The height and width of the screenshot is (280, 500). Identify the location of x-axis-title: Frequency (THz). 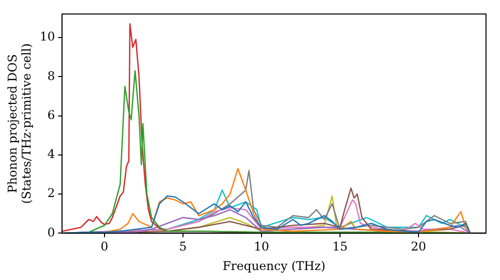
(274, 265).